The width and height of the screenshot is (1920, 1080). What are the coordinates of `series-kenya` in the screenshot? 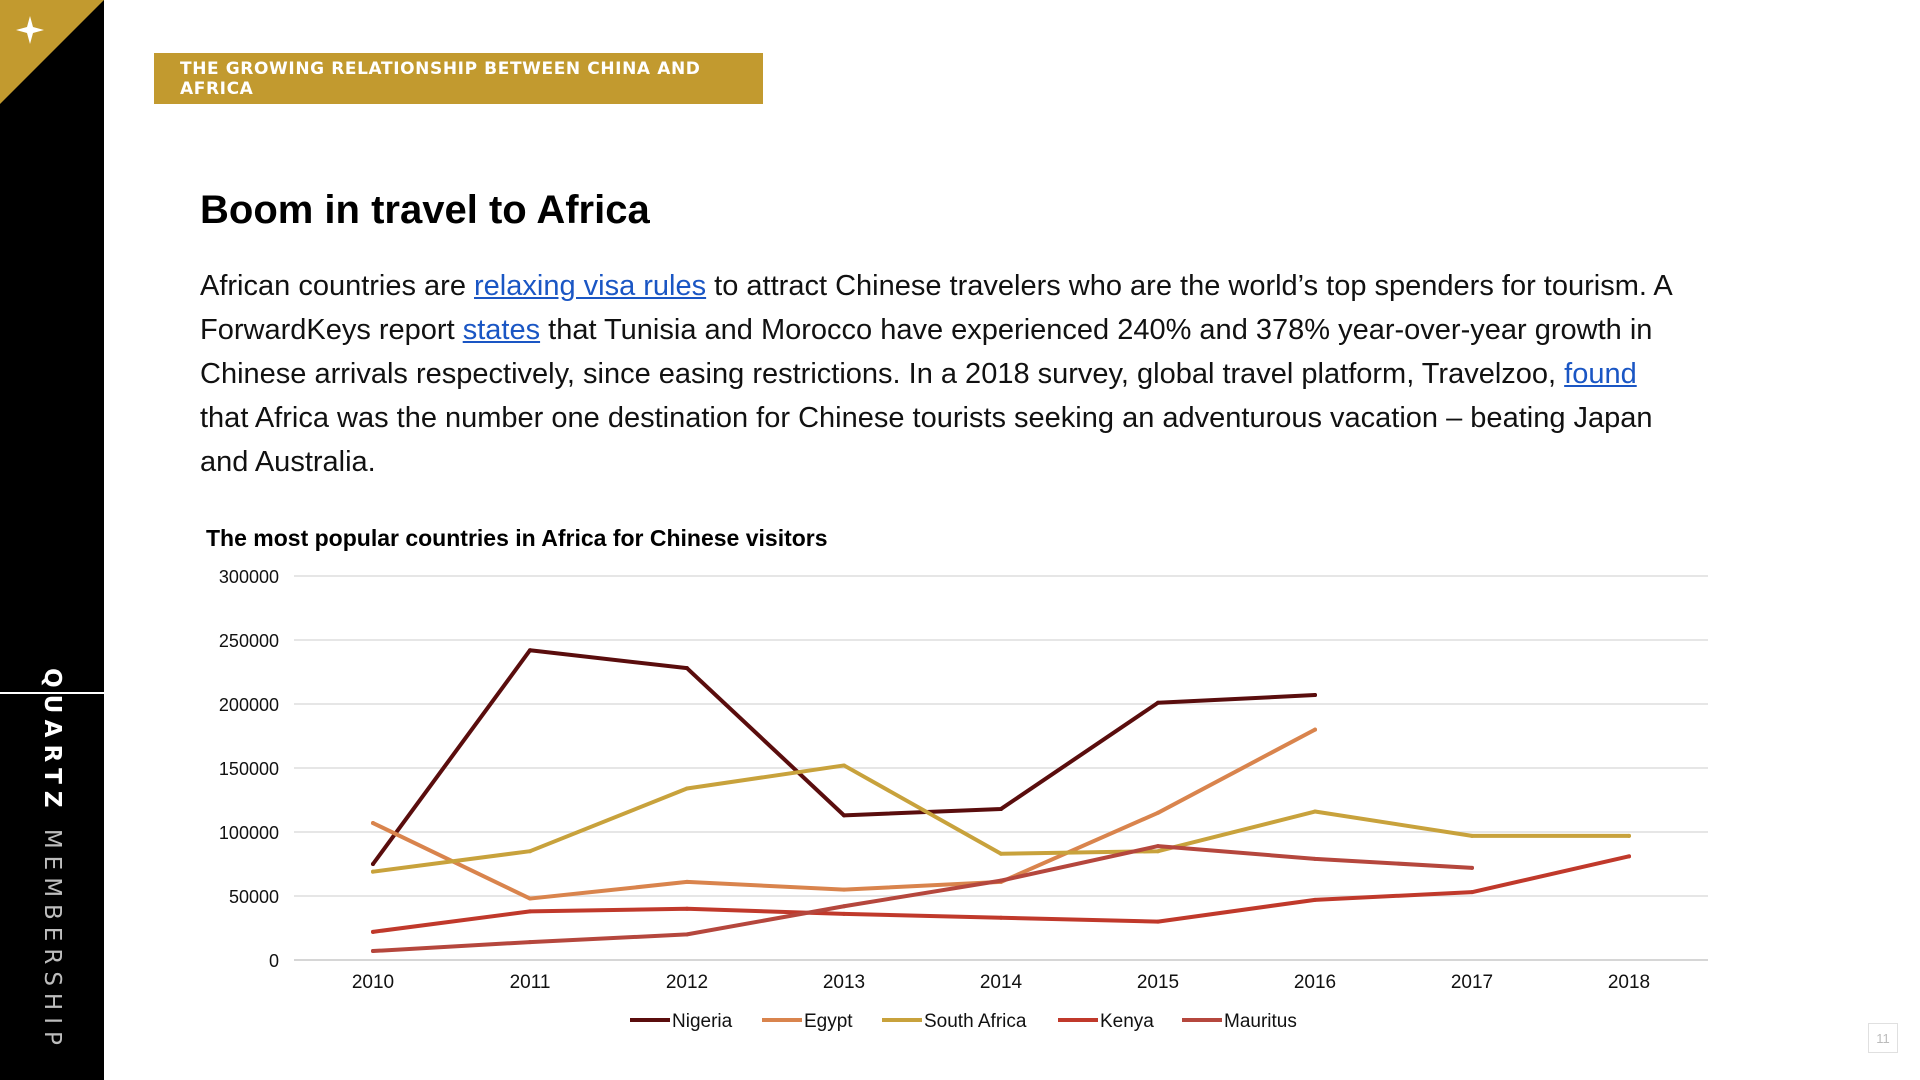 It's located at (1001, 894).